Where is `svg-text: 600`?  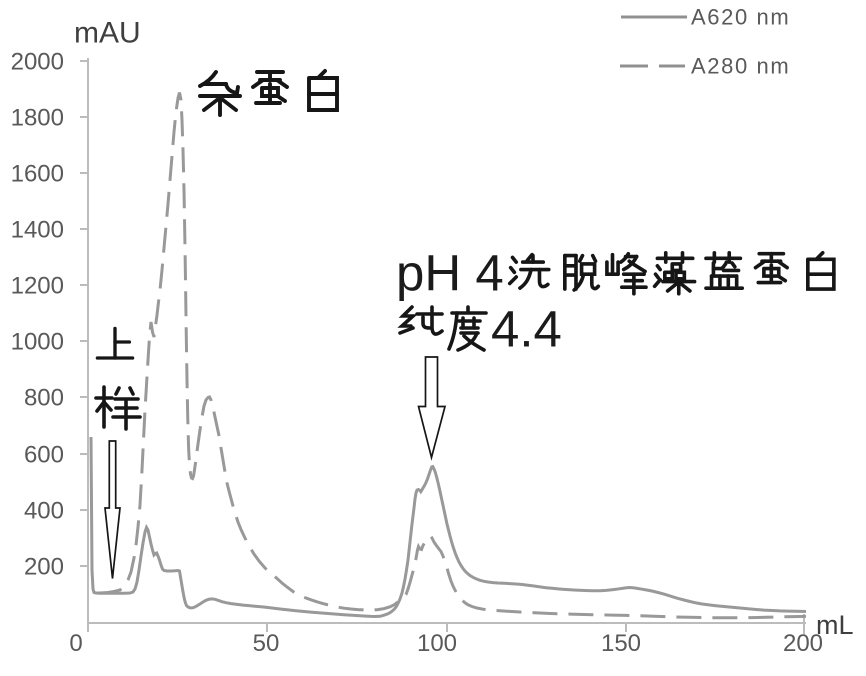
svg-text: 600 is located at coordinates (44, 455).